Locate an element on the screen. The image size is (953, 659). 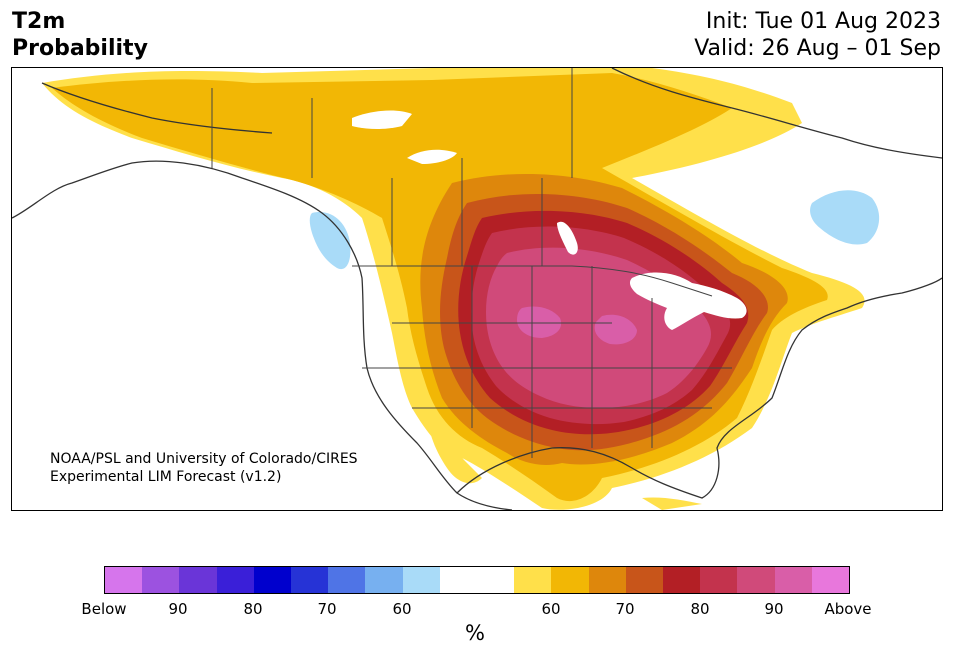
valid-range: Valid: 26 Aug – 01 Sep is located at coordinates (817, 48).